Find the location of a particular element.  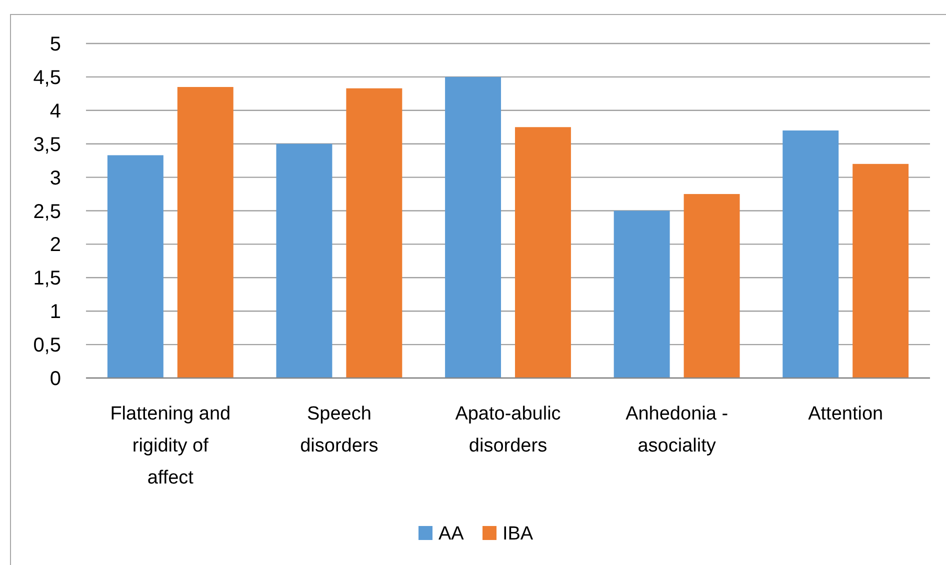

x-tick-label: Flattening and rigidity of affect is located at coordinates (170, 446).